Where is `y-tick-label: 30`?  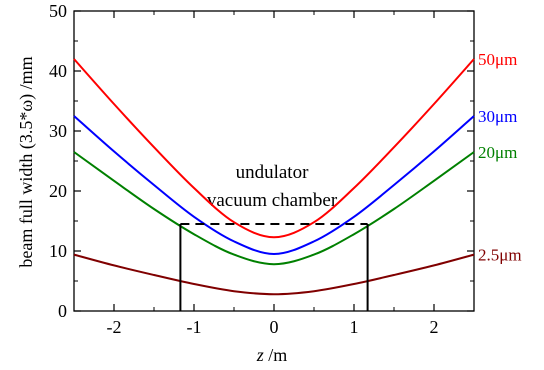 y-tick-label: 30 is located at coordinates (58, 131).